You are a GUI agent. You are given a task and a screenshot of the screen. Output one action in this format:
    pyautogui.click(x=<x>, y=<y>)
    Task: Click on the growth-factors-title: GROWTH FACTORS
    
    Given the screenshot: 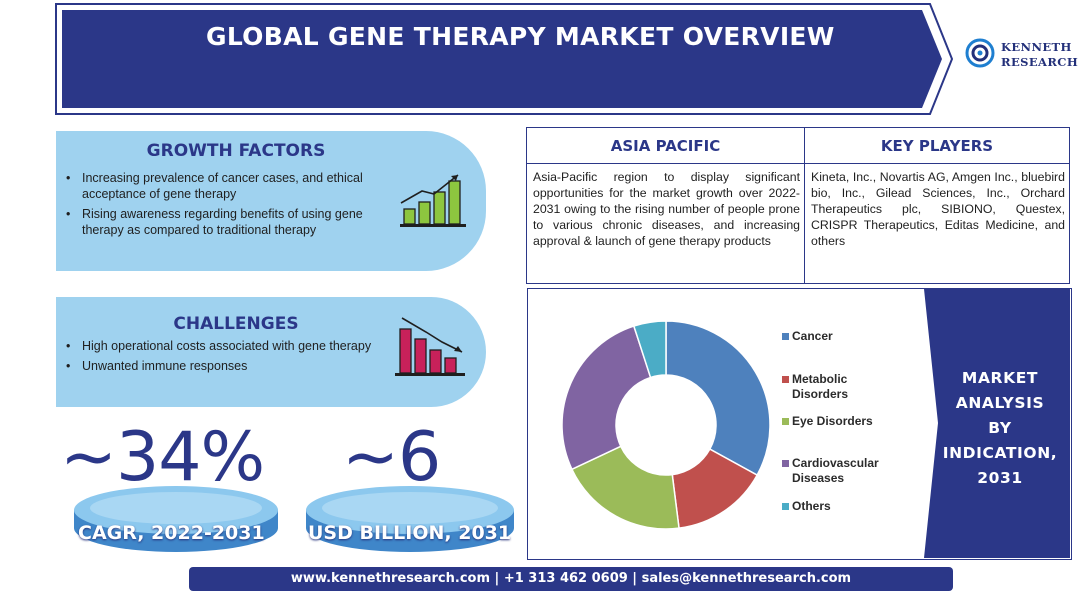 What is the action you would take?
    pyautogui.click(x=236, y=151)
    